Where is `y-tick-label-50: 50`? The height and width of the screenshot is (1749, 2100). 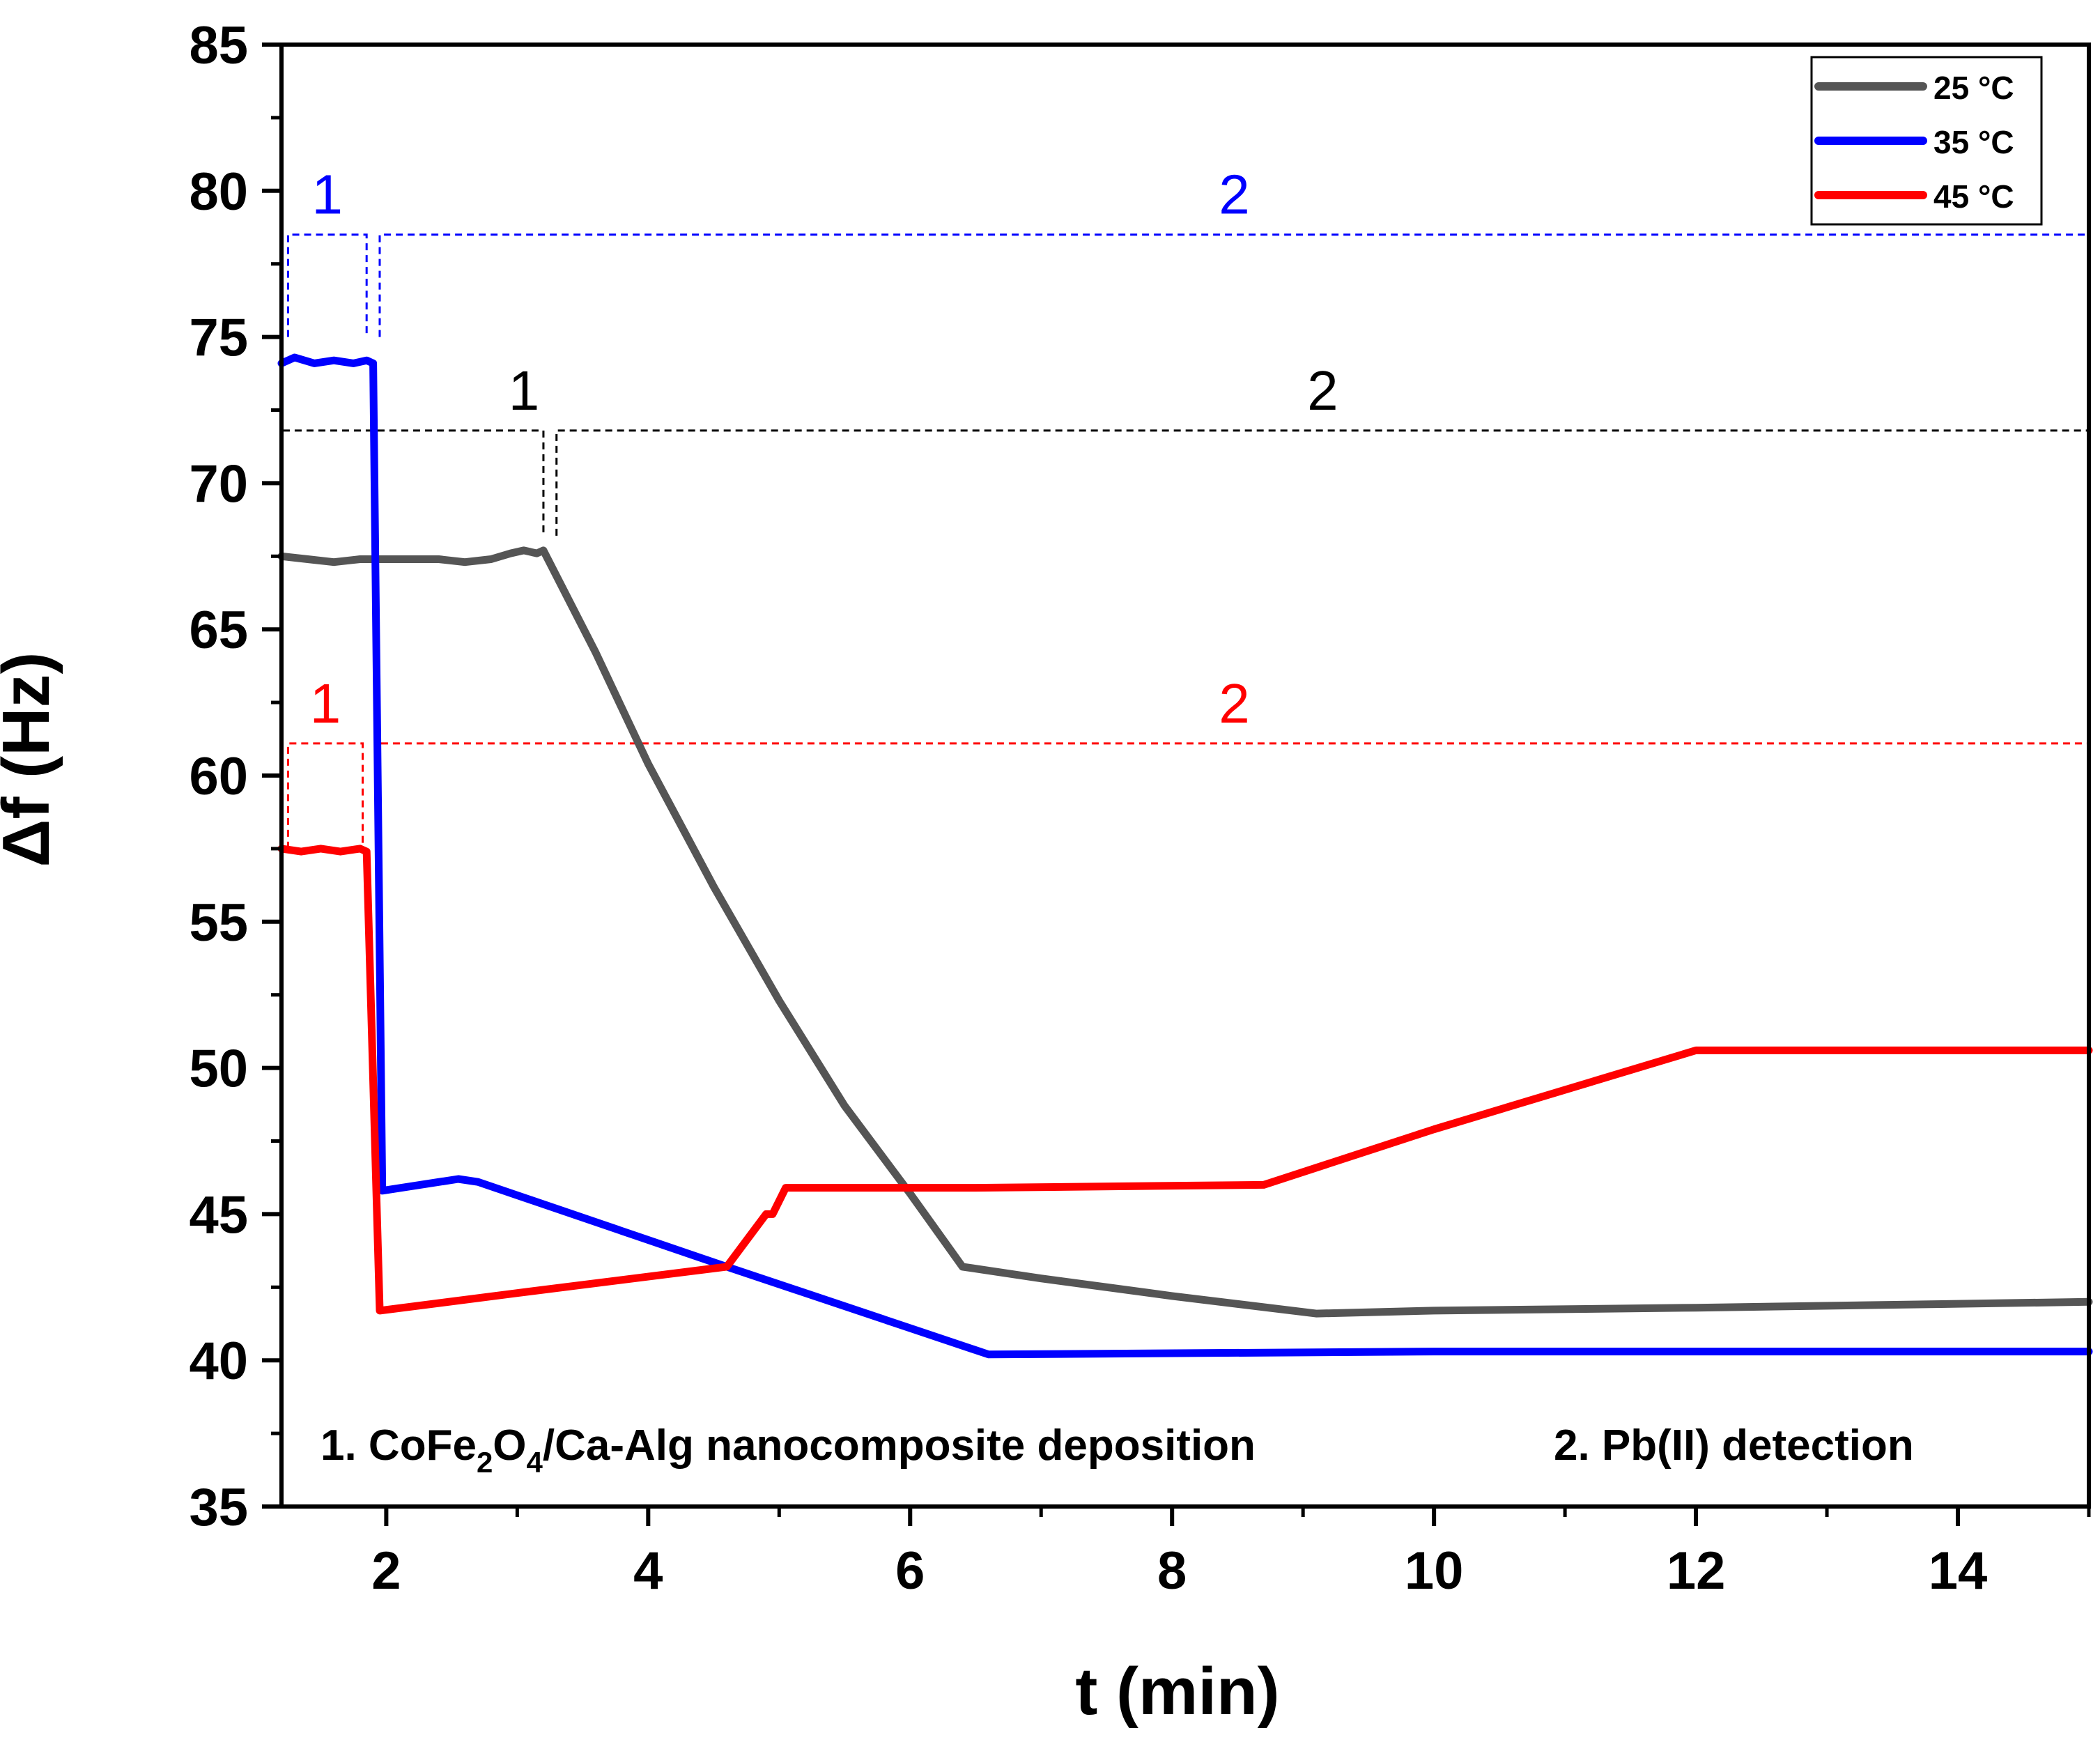 y-tick-label-50: 50 is located at coordinates (218, 1069).